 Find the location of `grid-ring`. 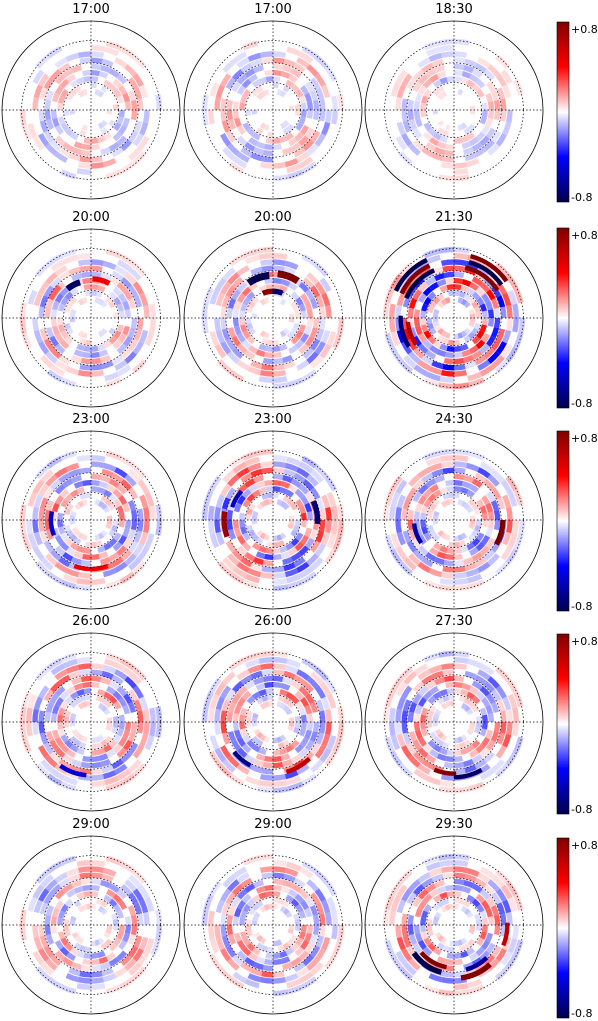

grid-ring is located at coordinates (454, 110).